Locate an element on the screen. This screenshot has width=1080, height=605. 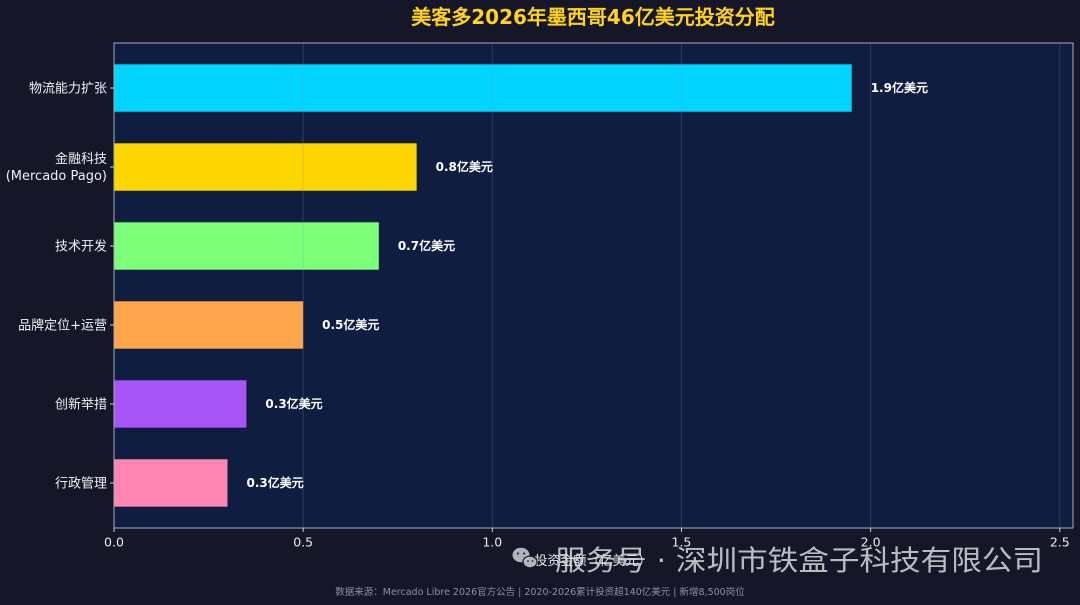
data-label: 0.8亿美元 is located at coordinates (464, 166).